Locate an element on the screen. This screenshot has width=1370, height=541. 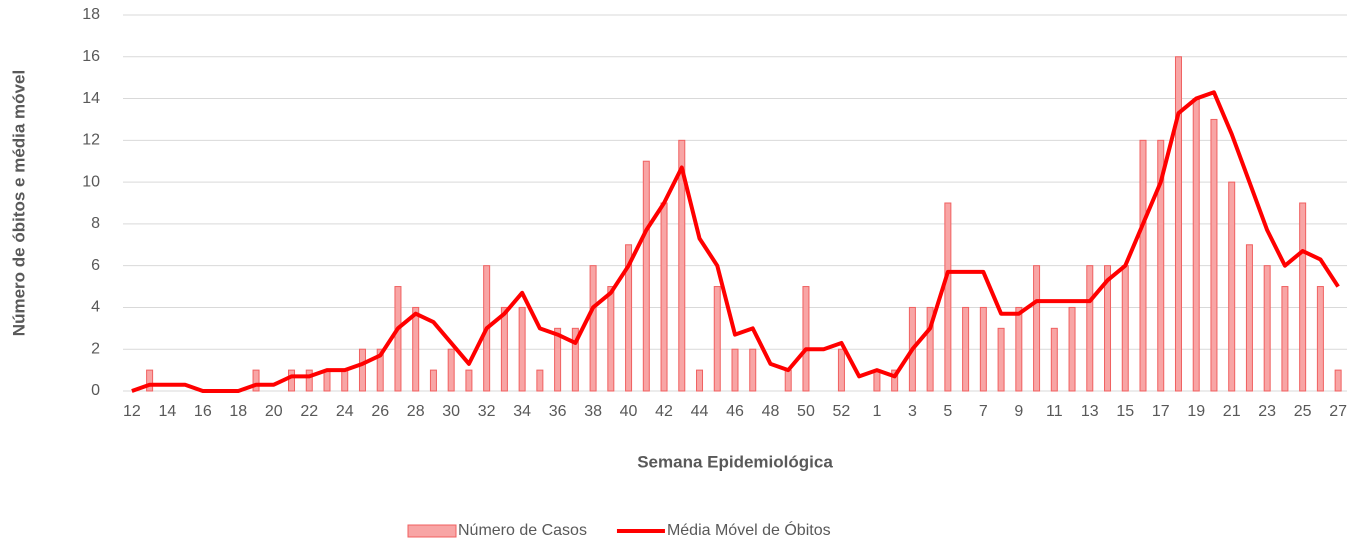
x-tick-label: 42 is located at coordinates (664, 411).